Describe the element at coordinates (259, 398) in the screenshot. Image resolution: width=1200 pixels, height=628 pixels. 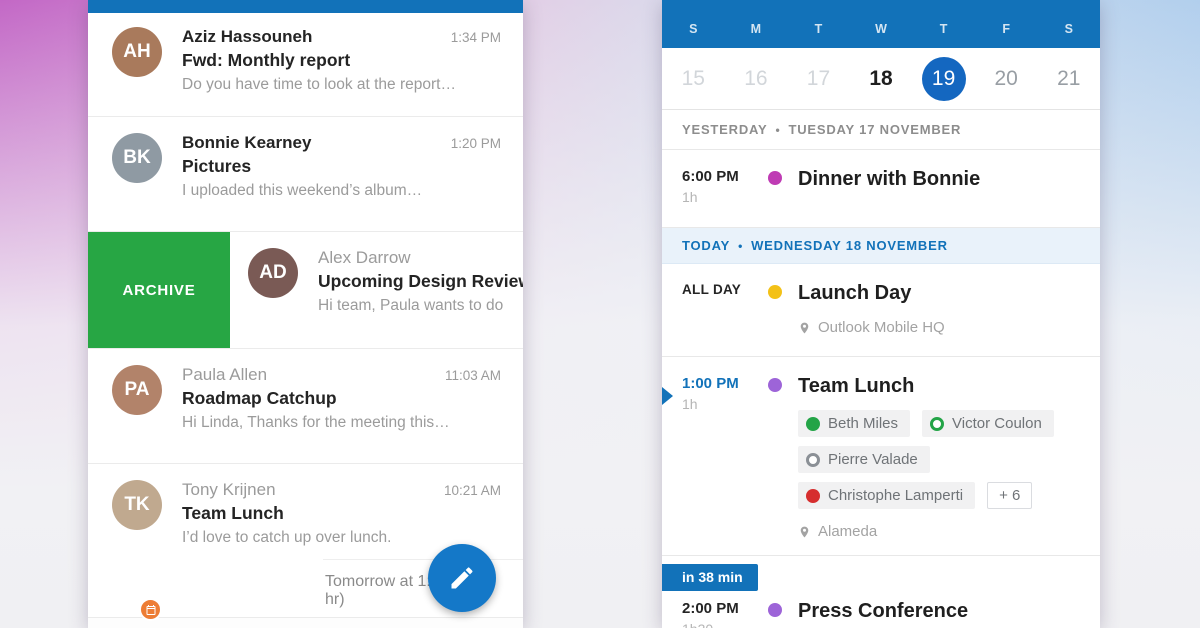
I see `email-subject: Roadmap Catchup` at that location.